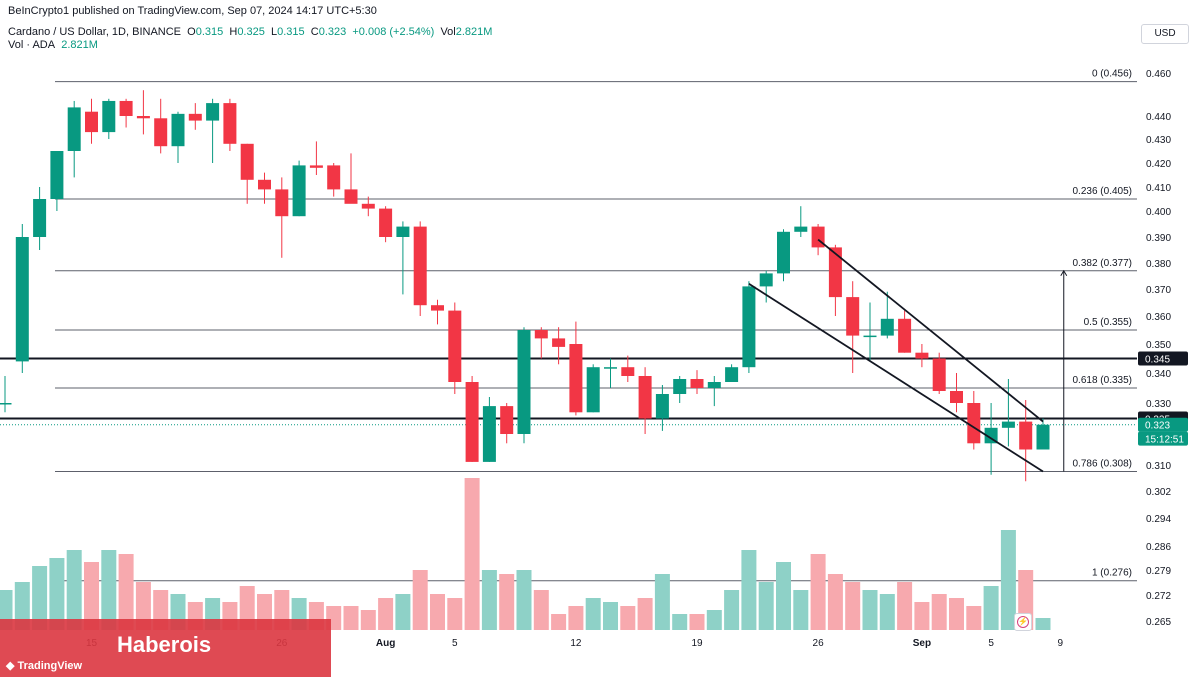  I want to click on lightning-icon: ⚡, so click(1023, 622).